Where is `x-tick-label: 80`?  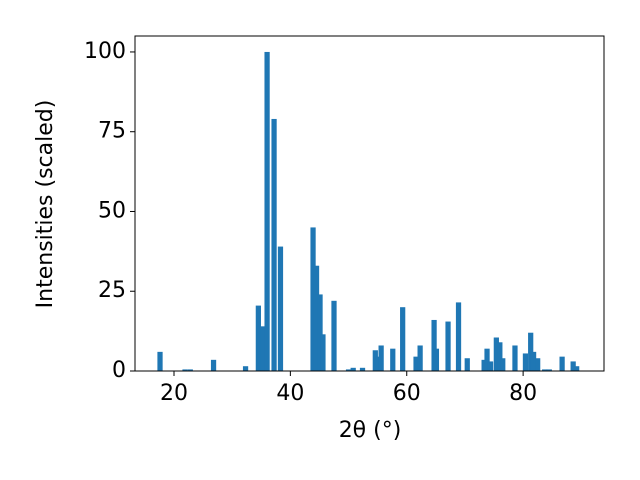
x-tick-label: 80 is located at coordinates (523, 393).